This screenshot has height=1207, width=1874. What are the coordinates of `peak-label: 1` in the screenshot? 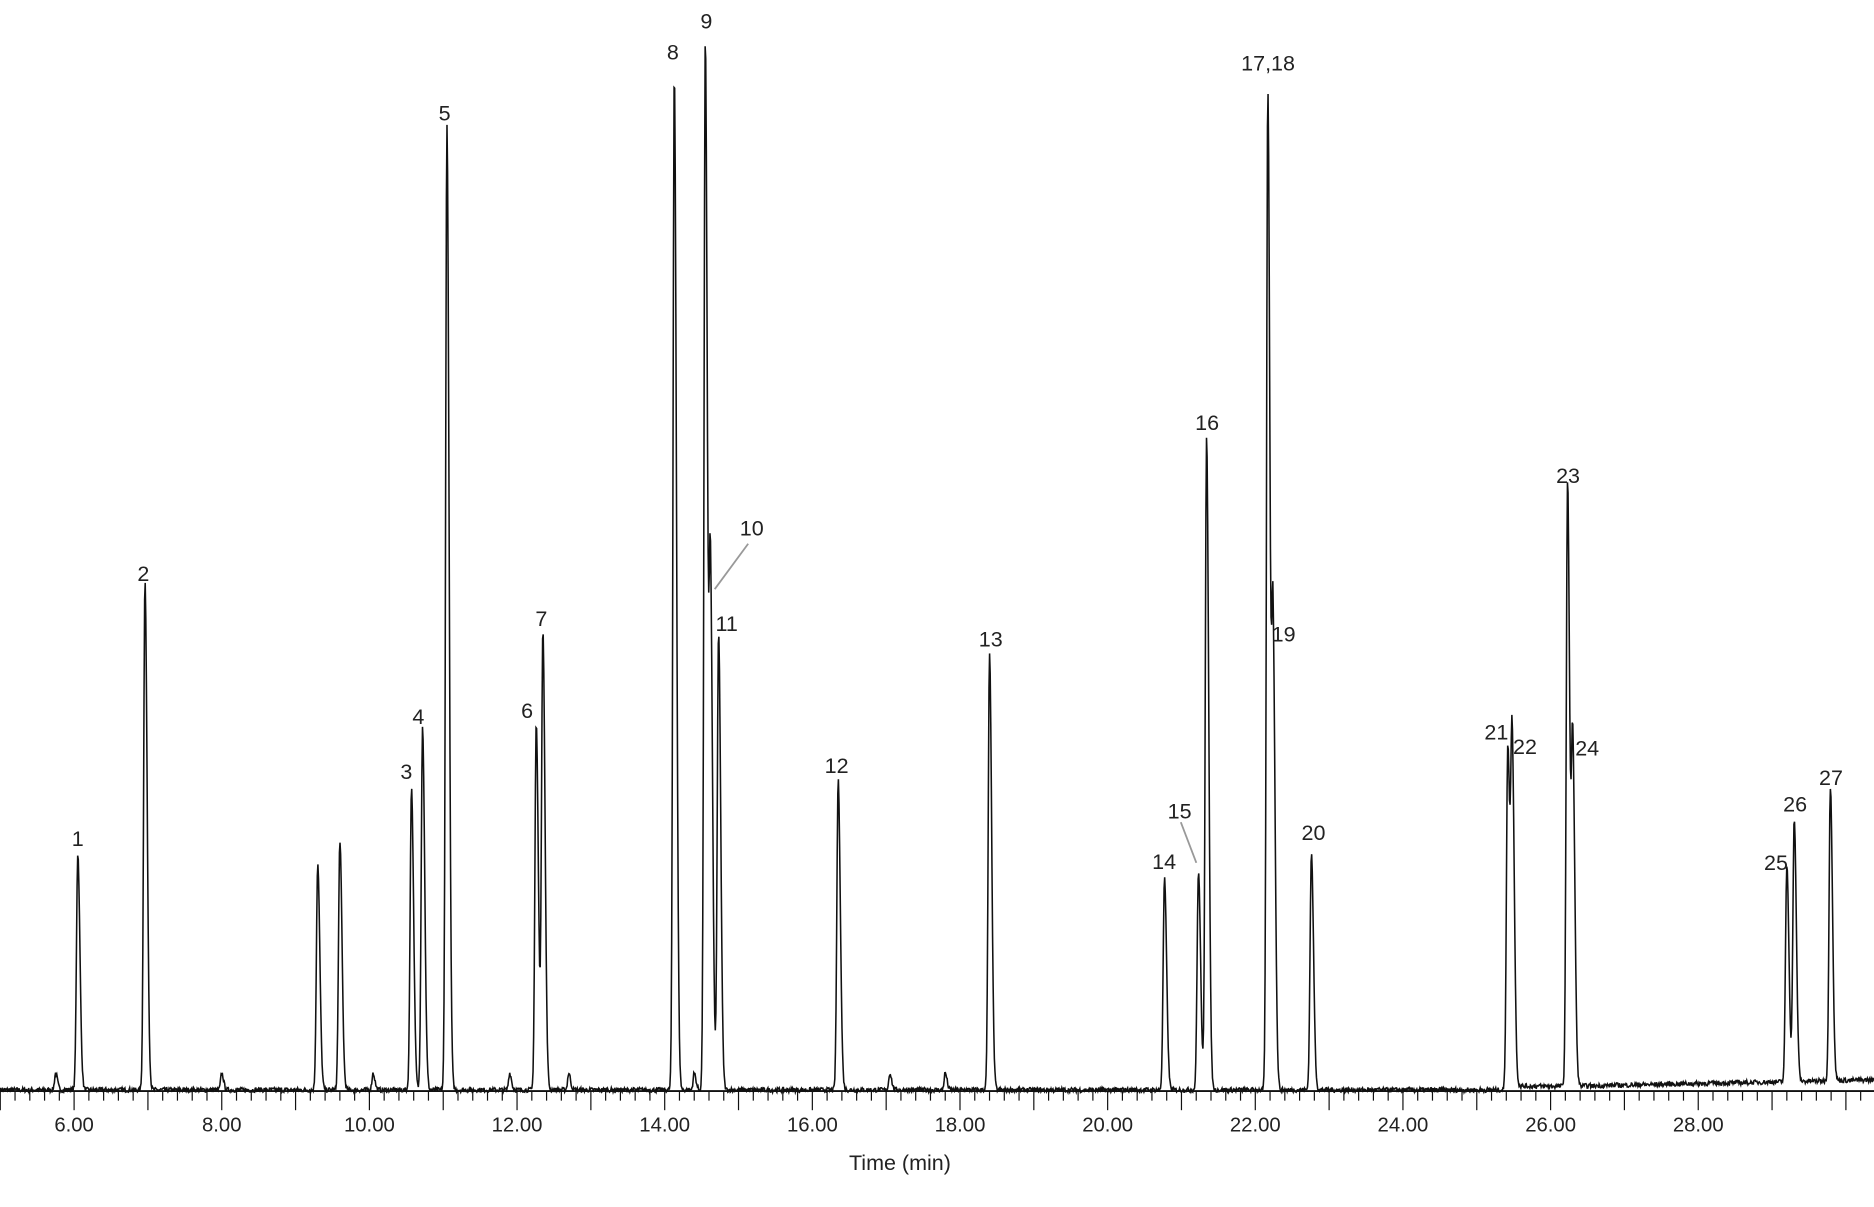 It's located at (78, 839).